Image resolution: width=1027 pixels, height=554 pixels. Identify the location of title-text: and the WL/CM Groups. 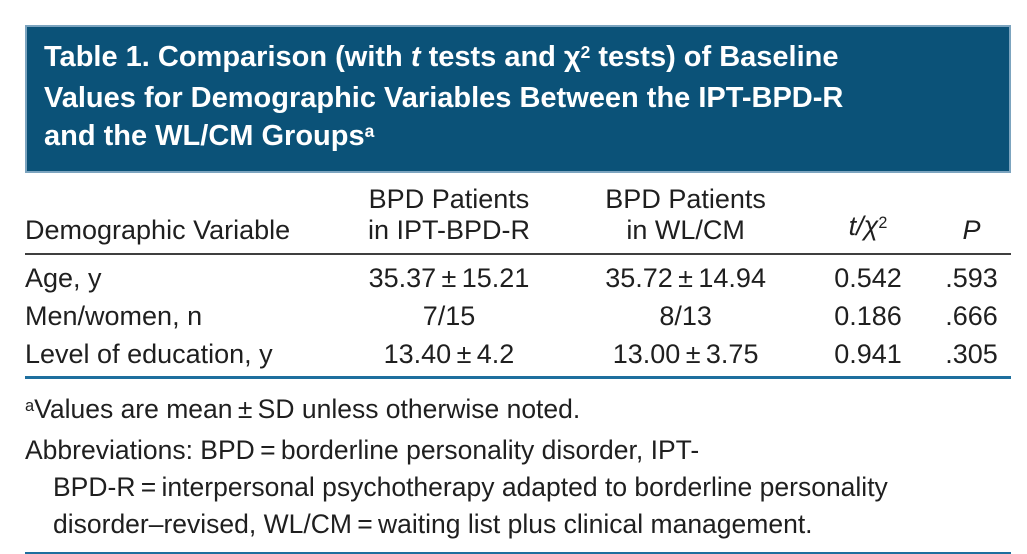
(204, 136).